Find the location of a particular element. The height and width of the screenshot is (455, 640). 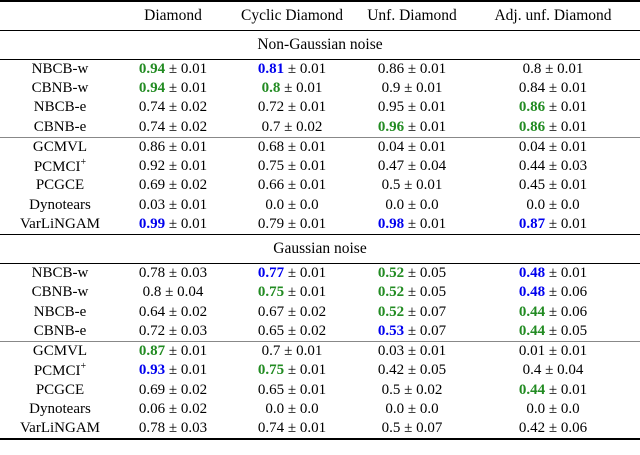

score-error: ± 0.06 is located at coordinates (566, 311).